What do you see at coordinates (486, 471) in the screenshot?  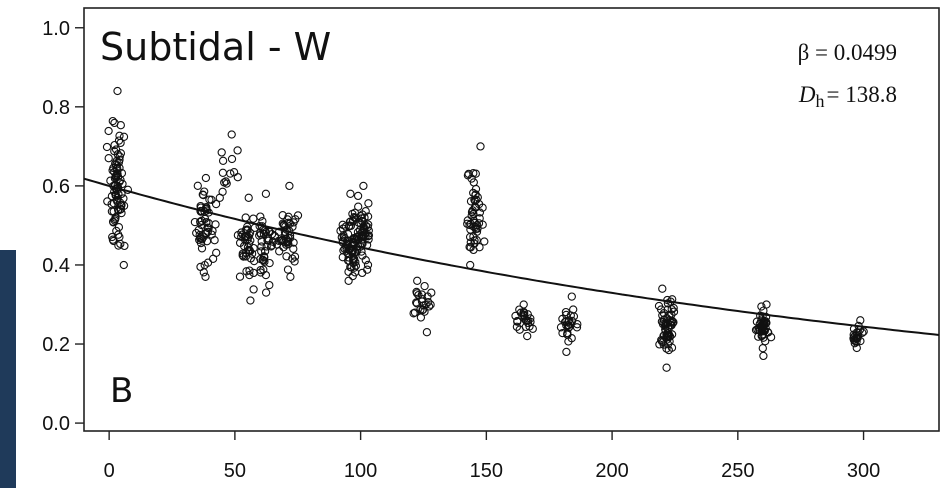 I see `x-tick-label: 150` at bounding box center [486, 471].